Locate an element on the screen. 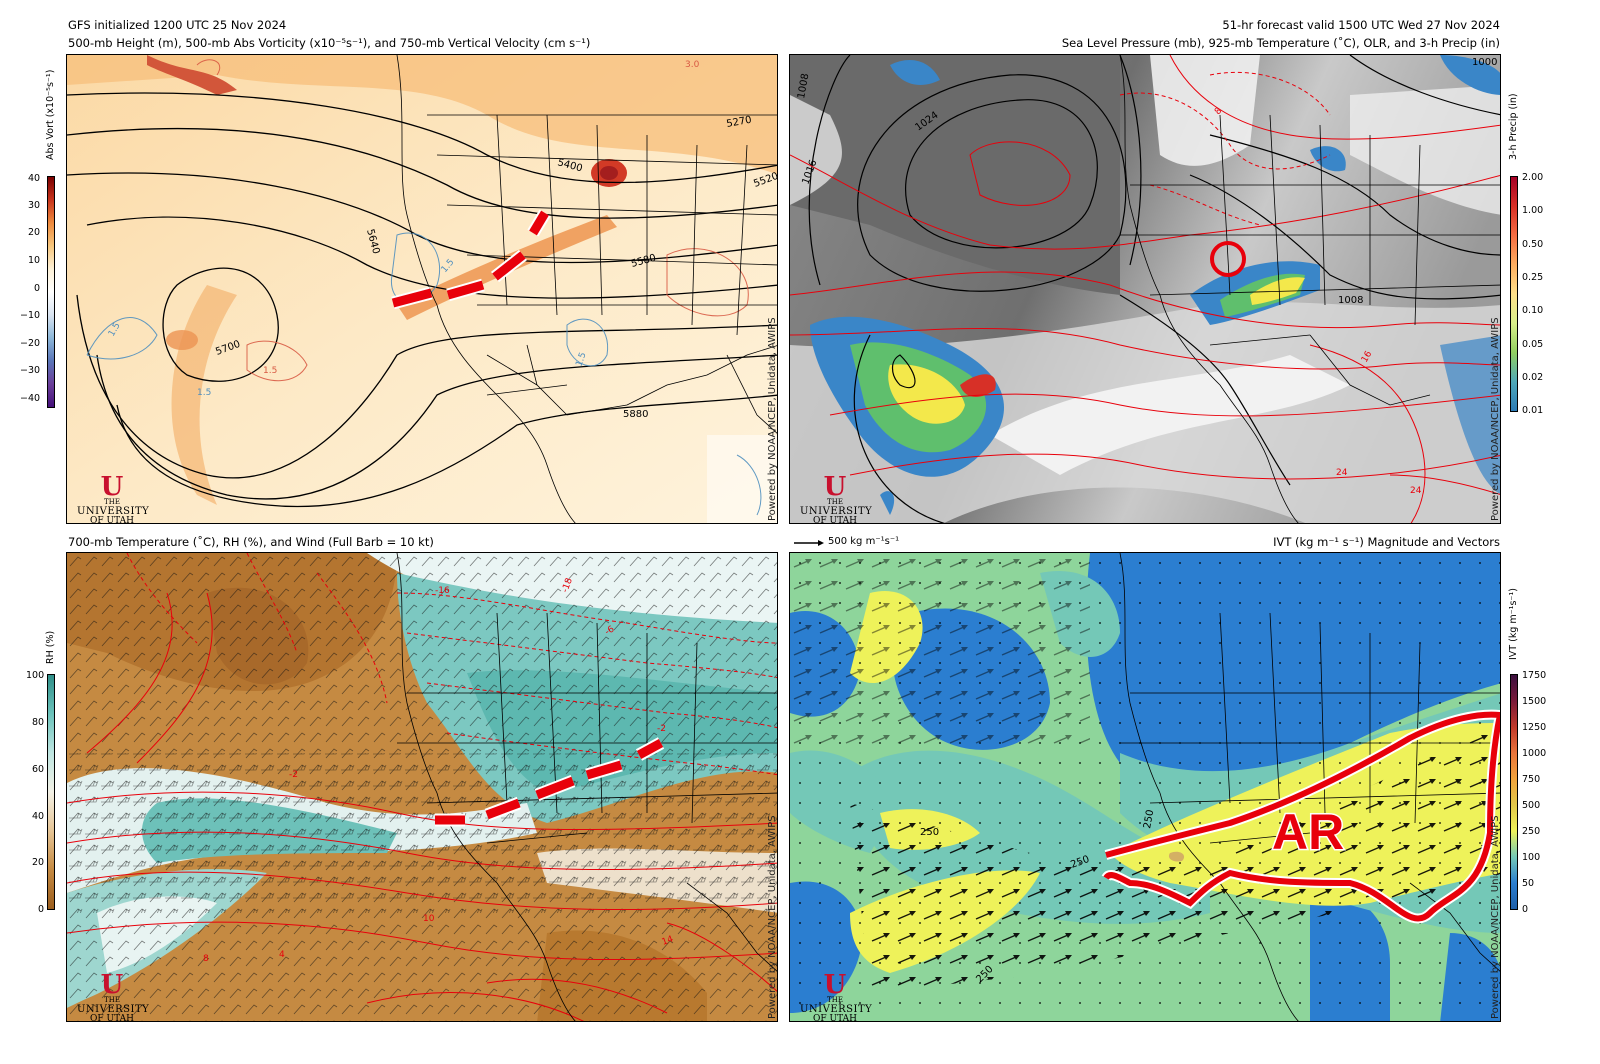 Image resolution: width=1600 pixels, height=1064 pixels. contour-label: 1000 is located at coordinates (1484, 62).